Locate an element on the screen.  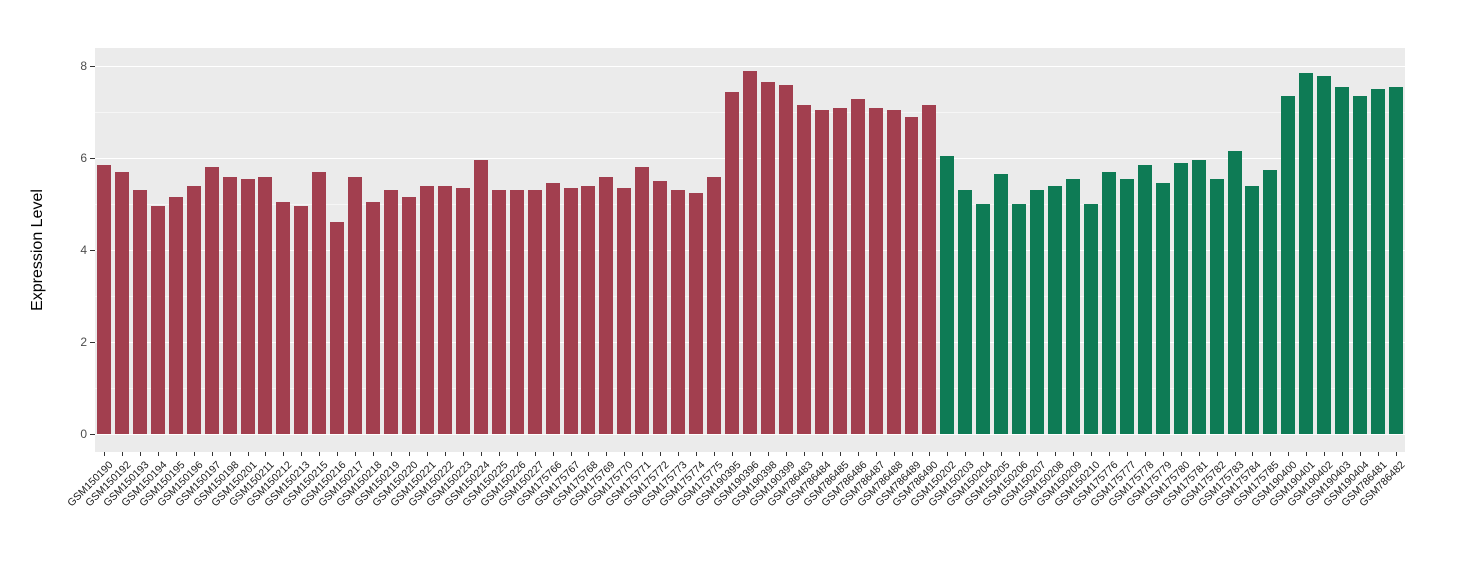
y-tick-label: 4 is located at coordinates (83, 250).